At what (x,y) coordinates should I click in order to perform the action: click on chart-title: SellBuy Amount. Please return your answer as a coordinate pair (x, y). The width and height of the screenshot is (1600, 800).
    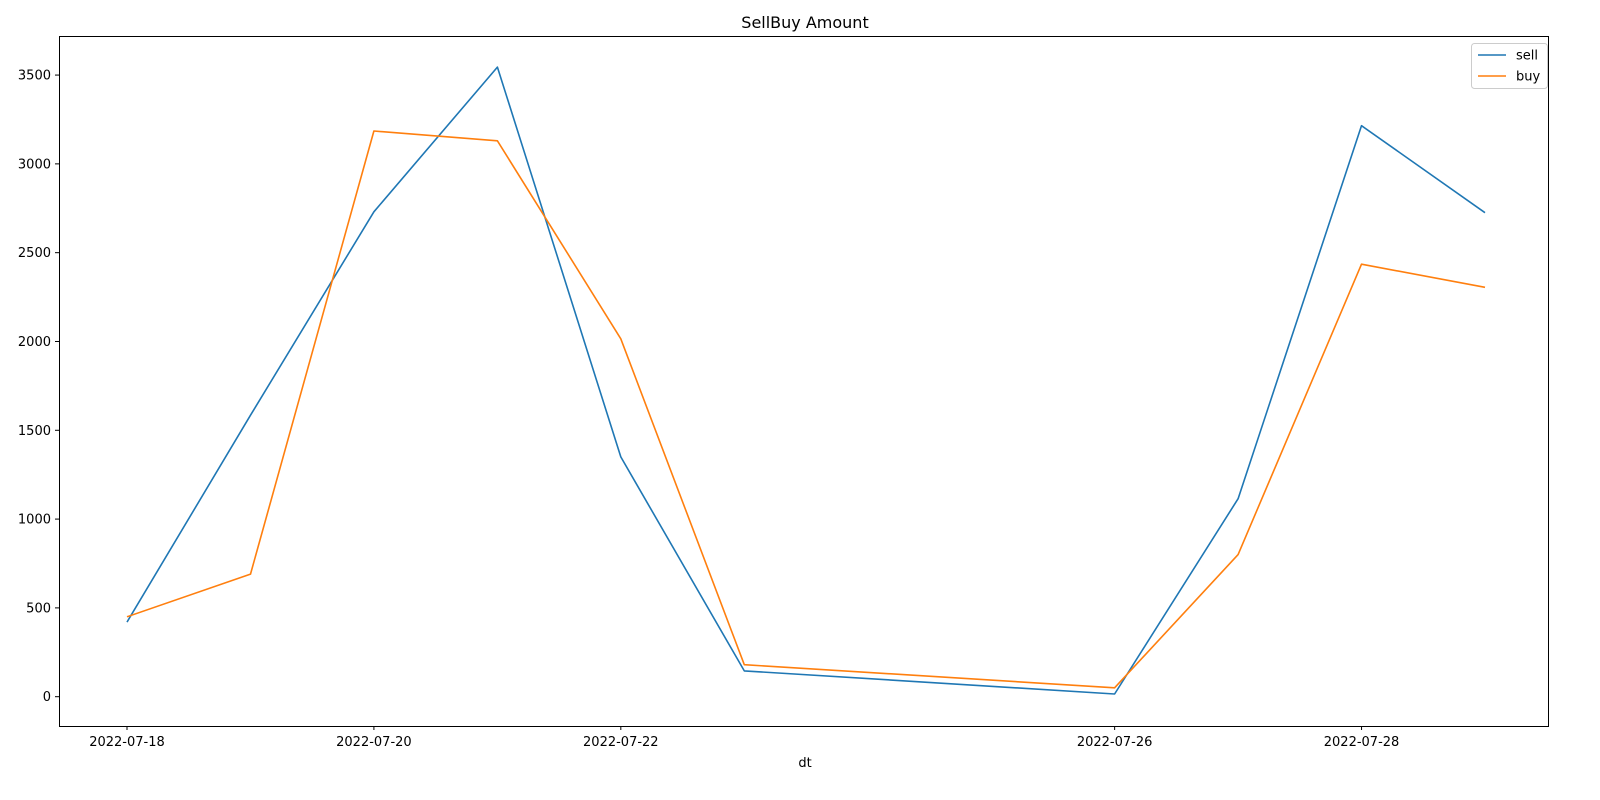
    Looking at the image, I should click on (804, 22).